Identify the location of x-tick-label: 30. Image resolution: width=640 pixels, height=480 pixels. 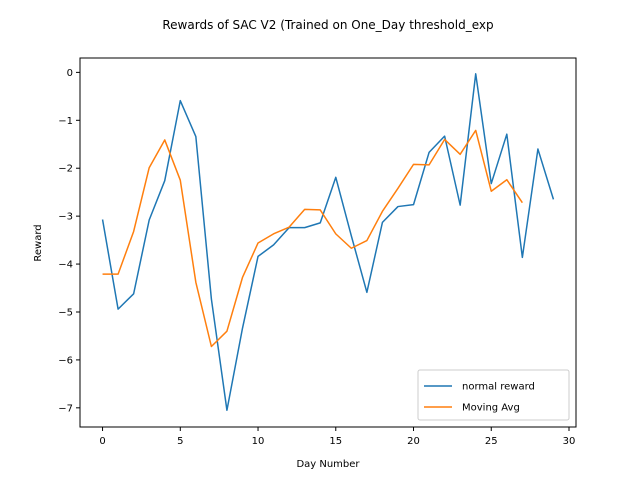
(569, 441).